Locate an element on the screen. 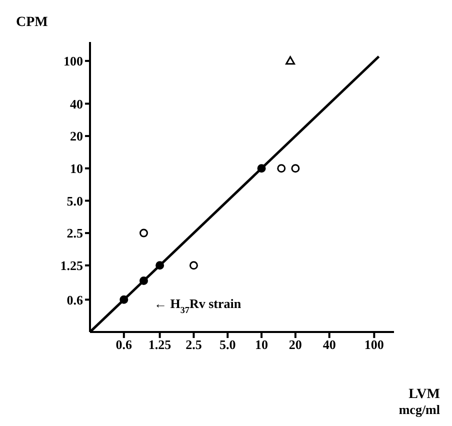 Image resolution: width=452 pixels, height=426 pixels. x-tick-label: 2.5 is located at coordinates (194, 344).